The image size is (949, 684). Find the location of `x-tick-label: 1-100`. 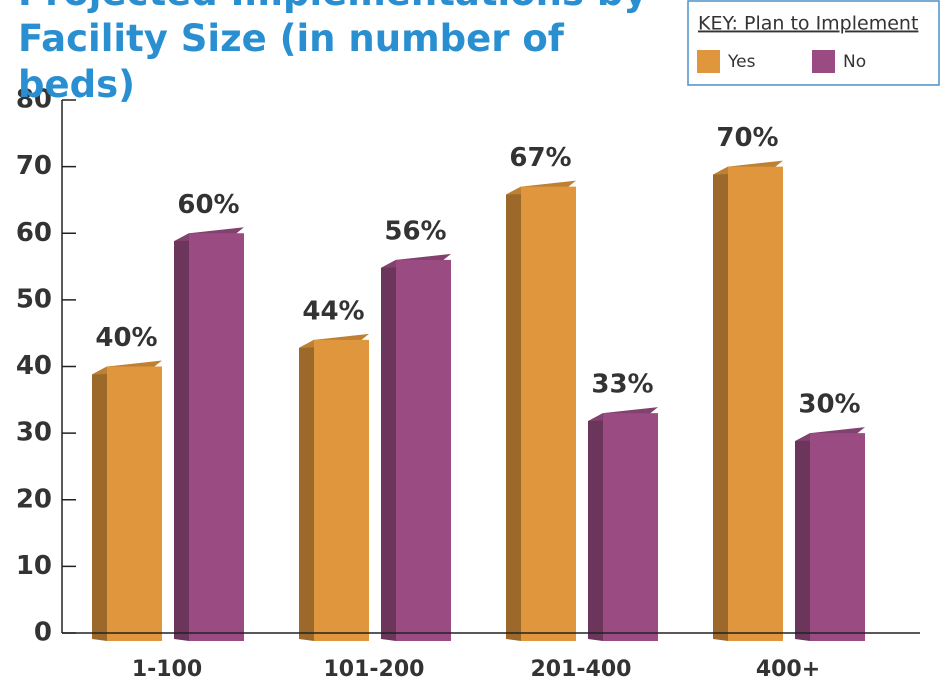

x-tick-label: 1-100 is located at coordinates (167, 669).